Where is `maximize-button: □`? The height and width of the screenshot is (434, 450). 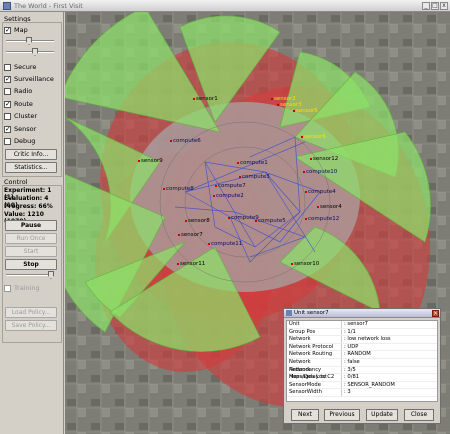
maximize-button: □ is located at coordinates (435, 6).